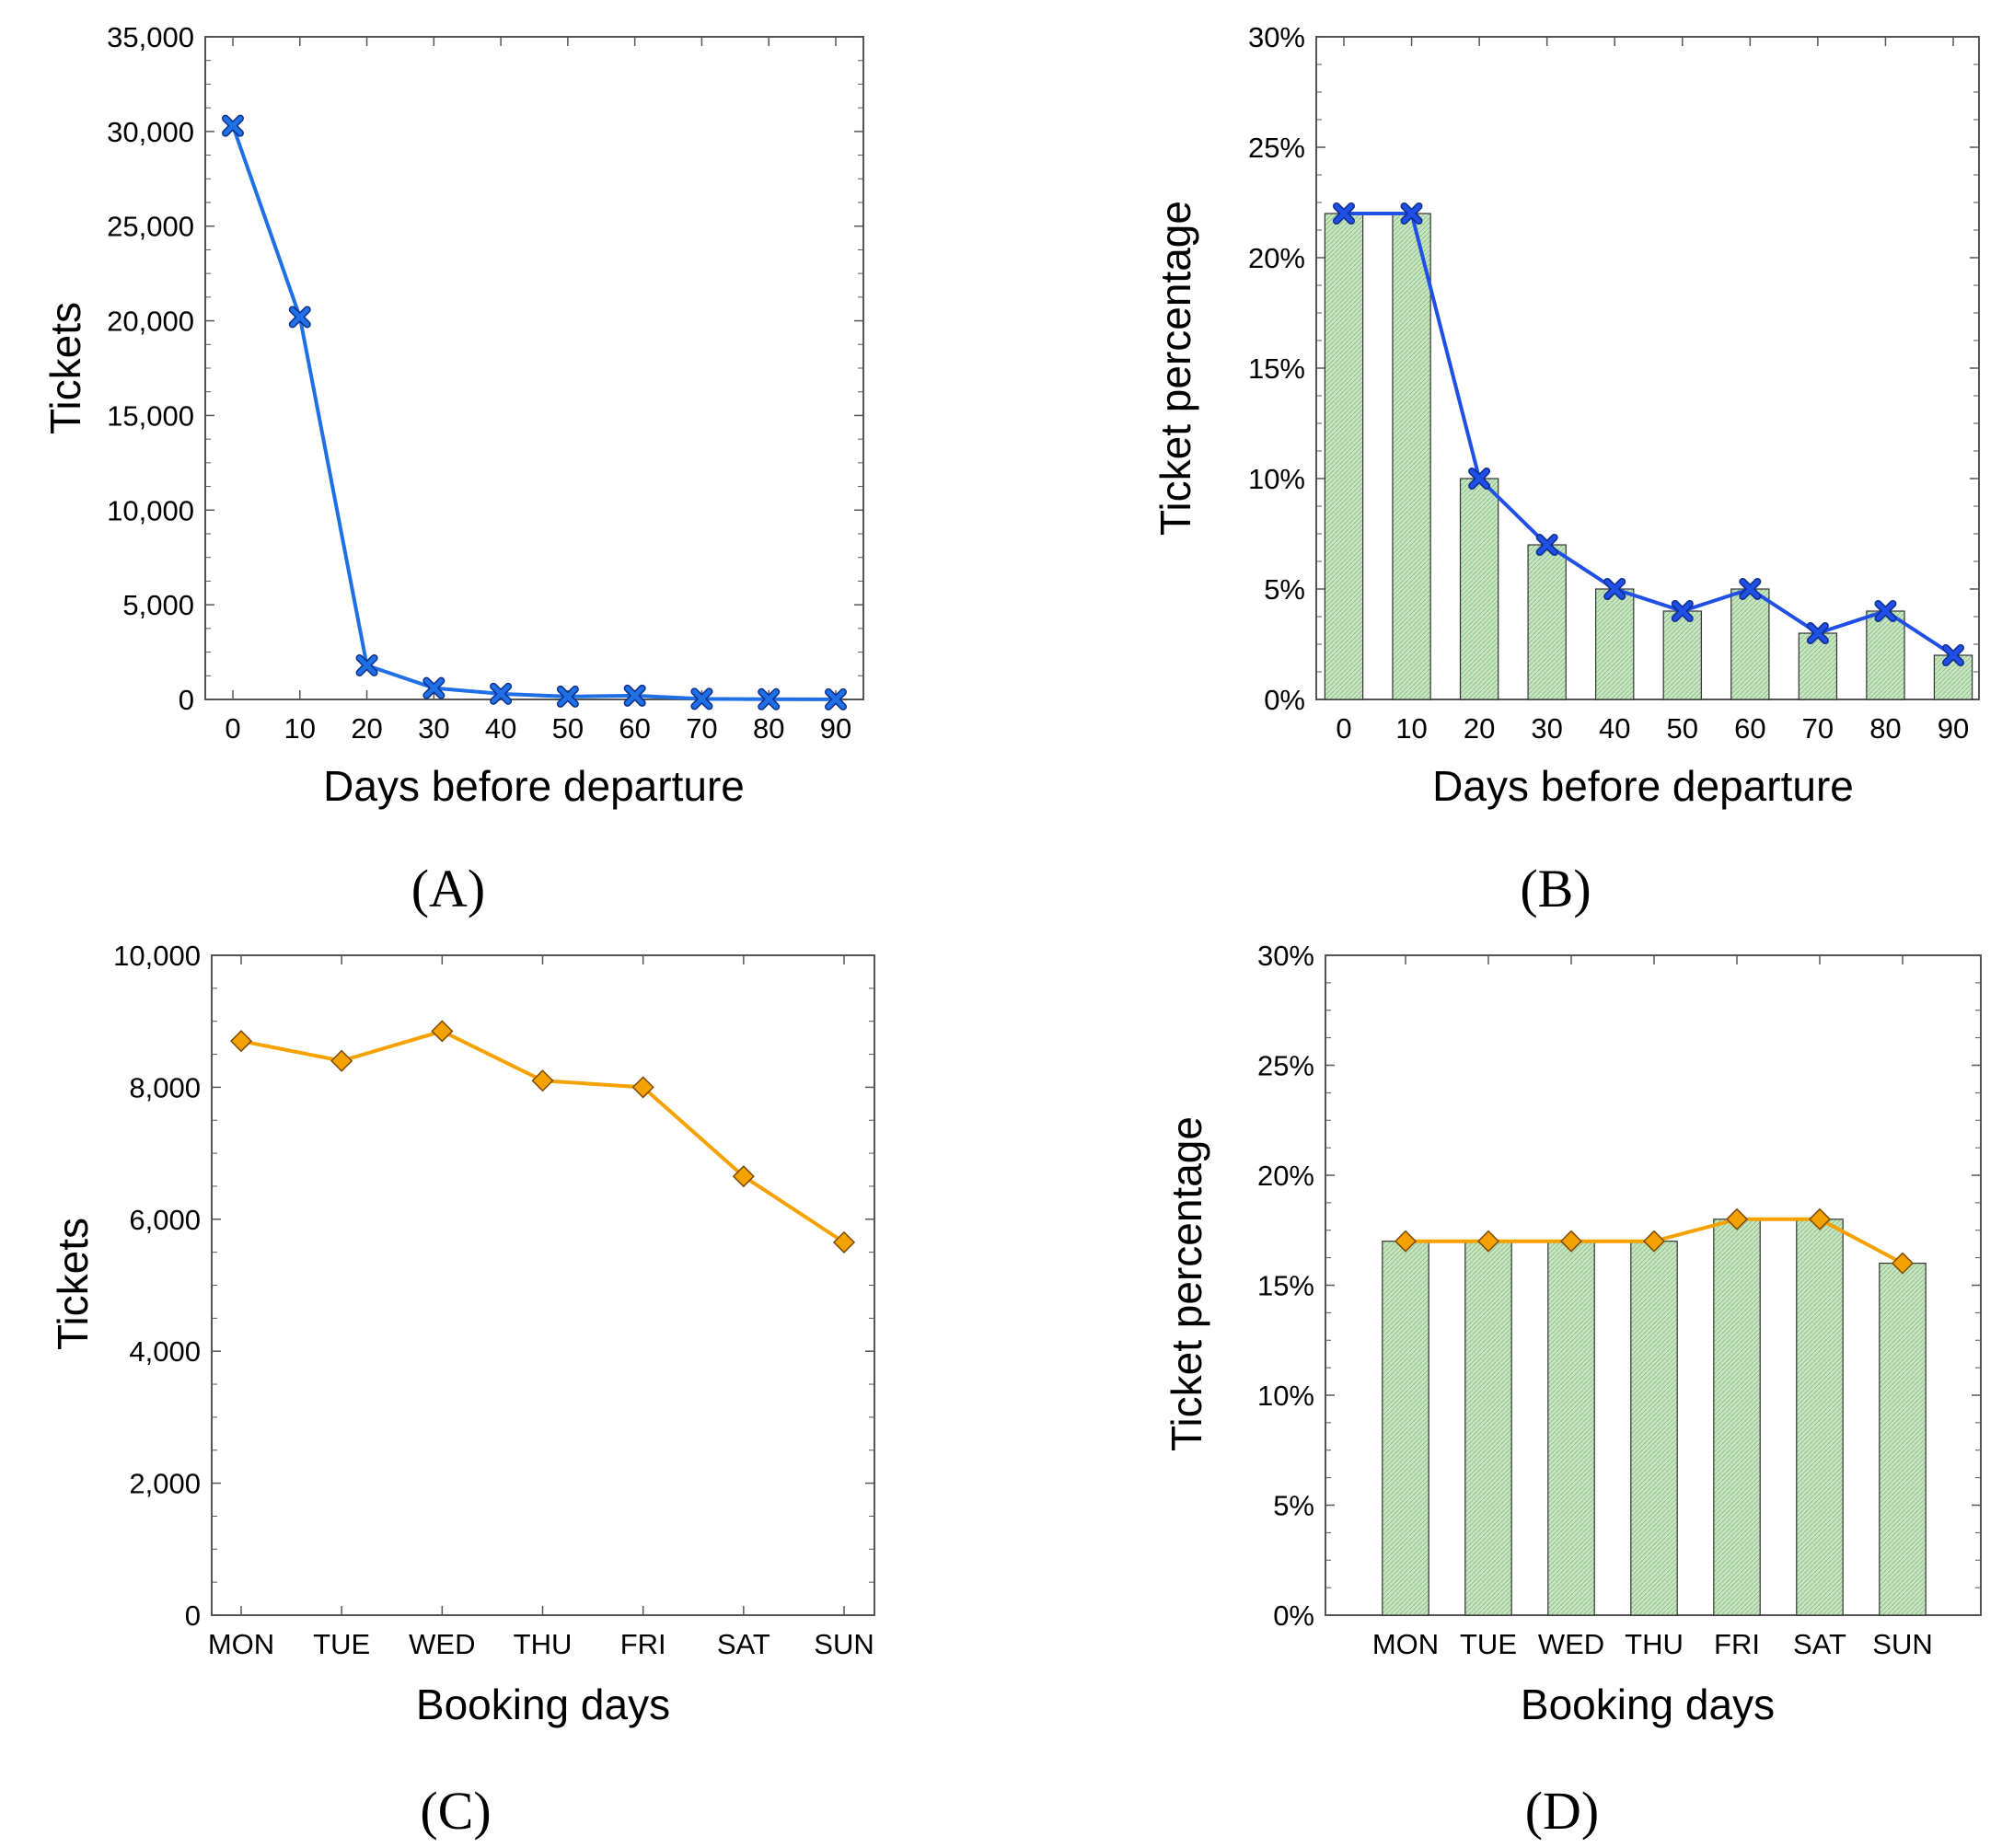 This screenshot has height=1848, width=2002. Describe the element at coordinates (455, 1811) in the screenshot. I see `panel-label-c: (C)` at that location.